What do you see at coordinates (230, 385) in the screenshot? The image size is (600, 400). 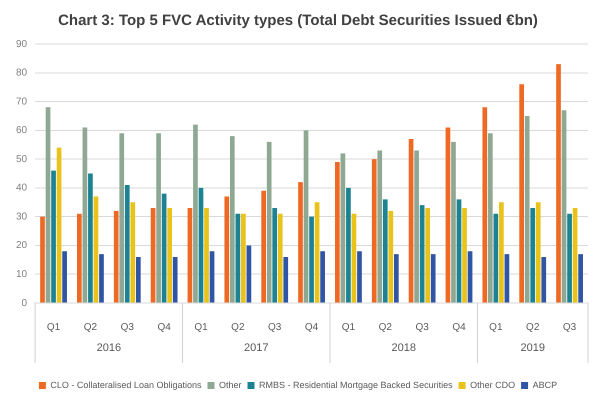 I see `legend-label: Other` at bounding box center [230, 385].